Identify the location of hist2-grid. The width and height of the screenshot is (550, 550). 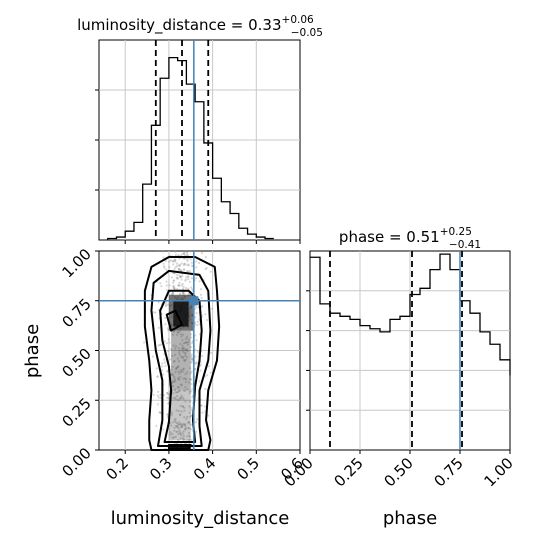
(410, 350).